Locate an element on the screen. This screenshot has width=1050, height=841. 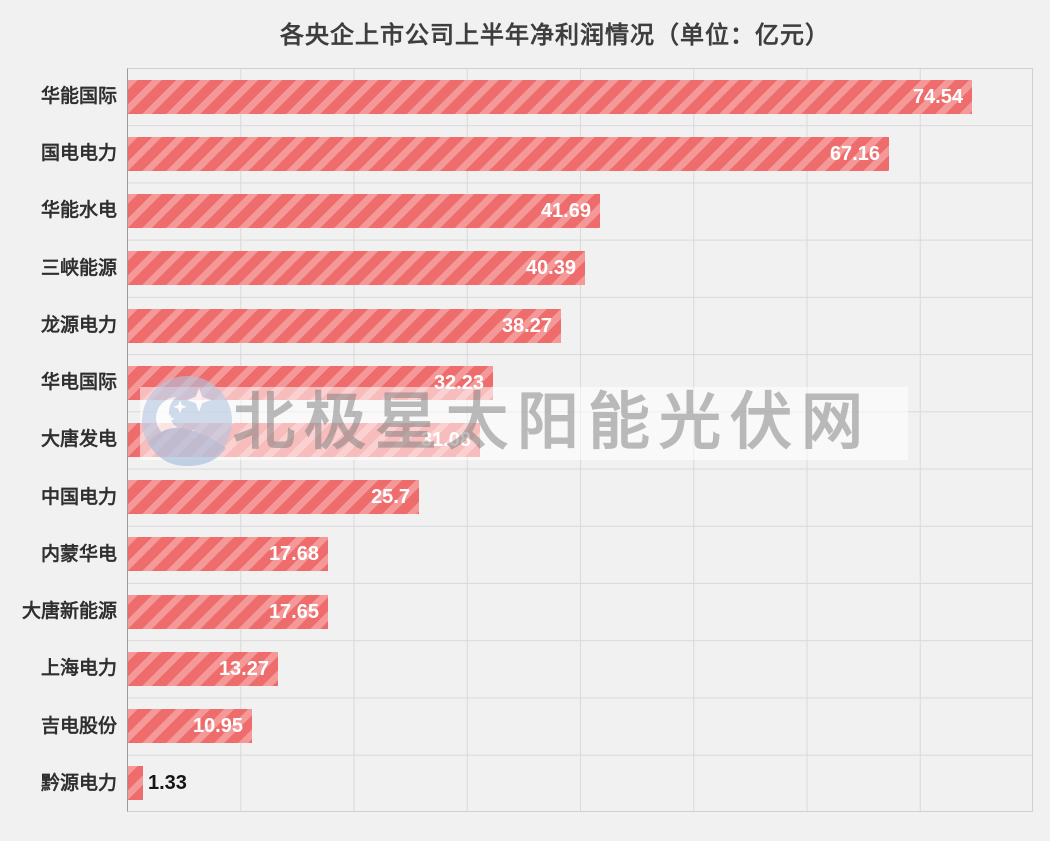
category-label: 上海电力 is located at coordinates (78, 669).